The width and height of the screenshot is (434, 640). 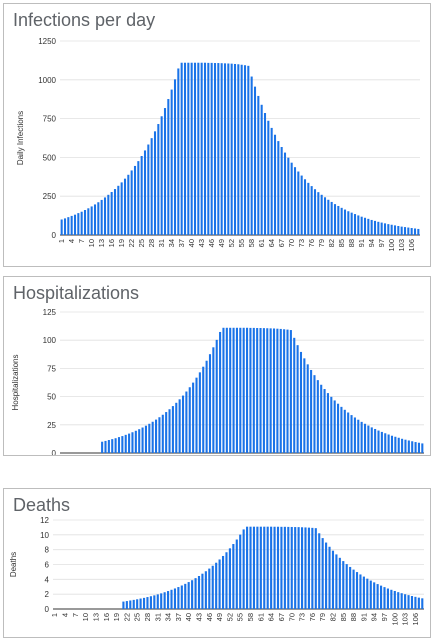 I want to click on x-tick-label: 37, so click(x=181, y=243).